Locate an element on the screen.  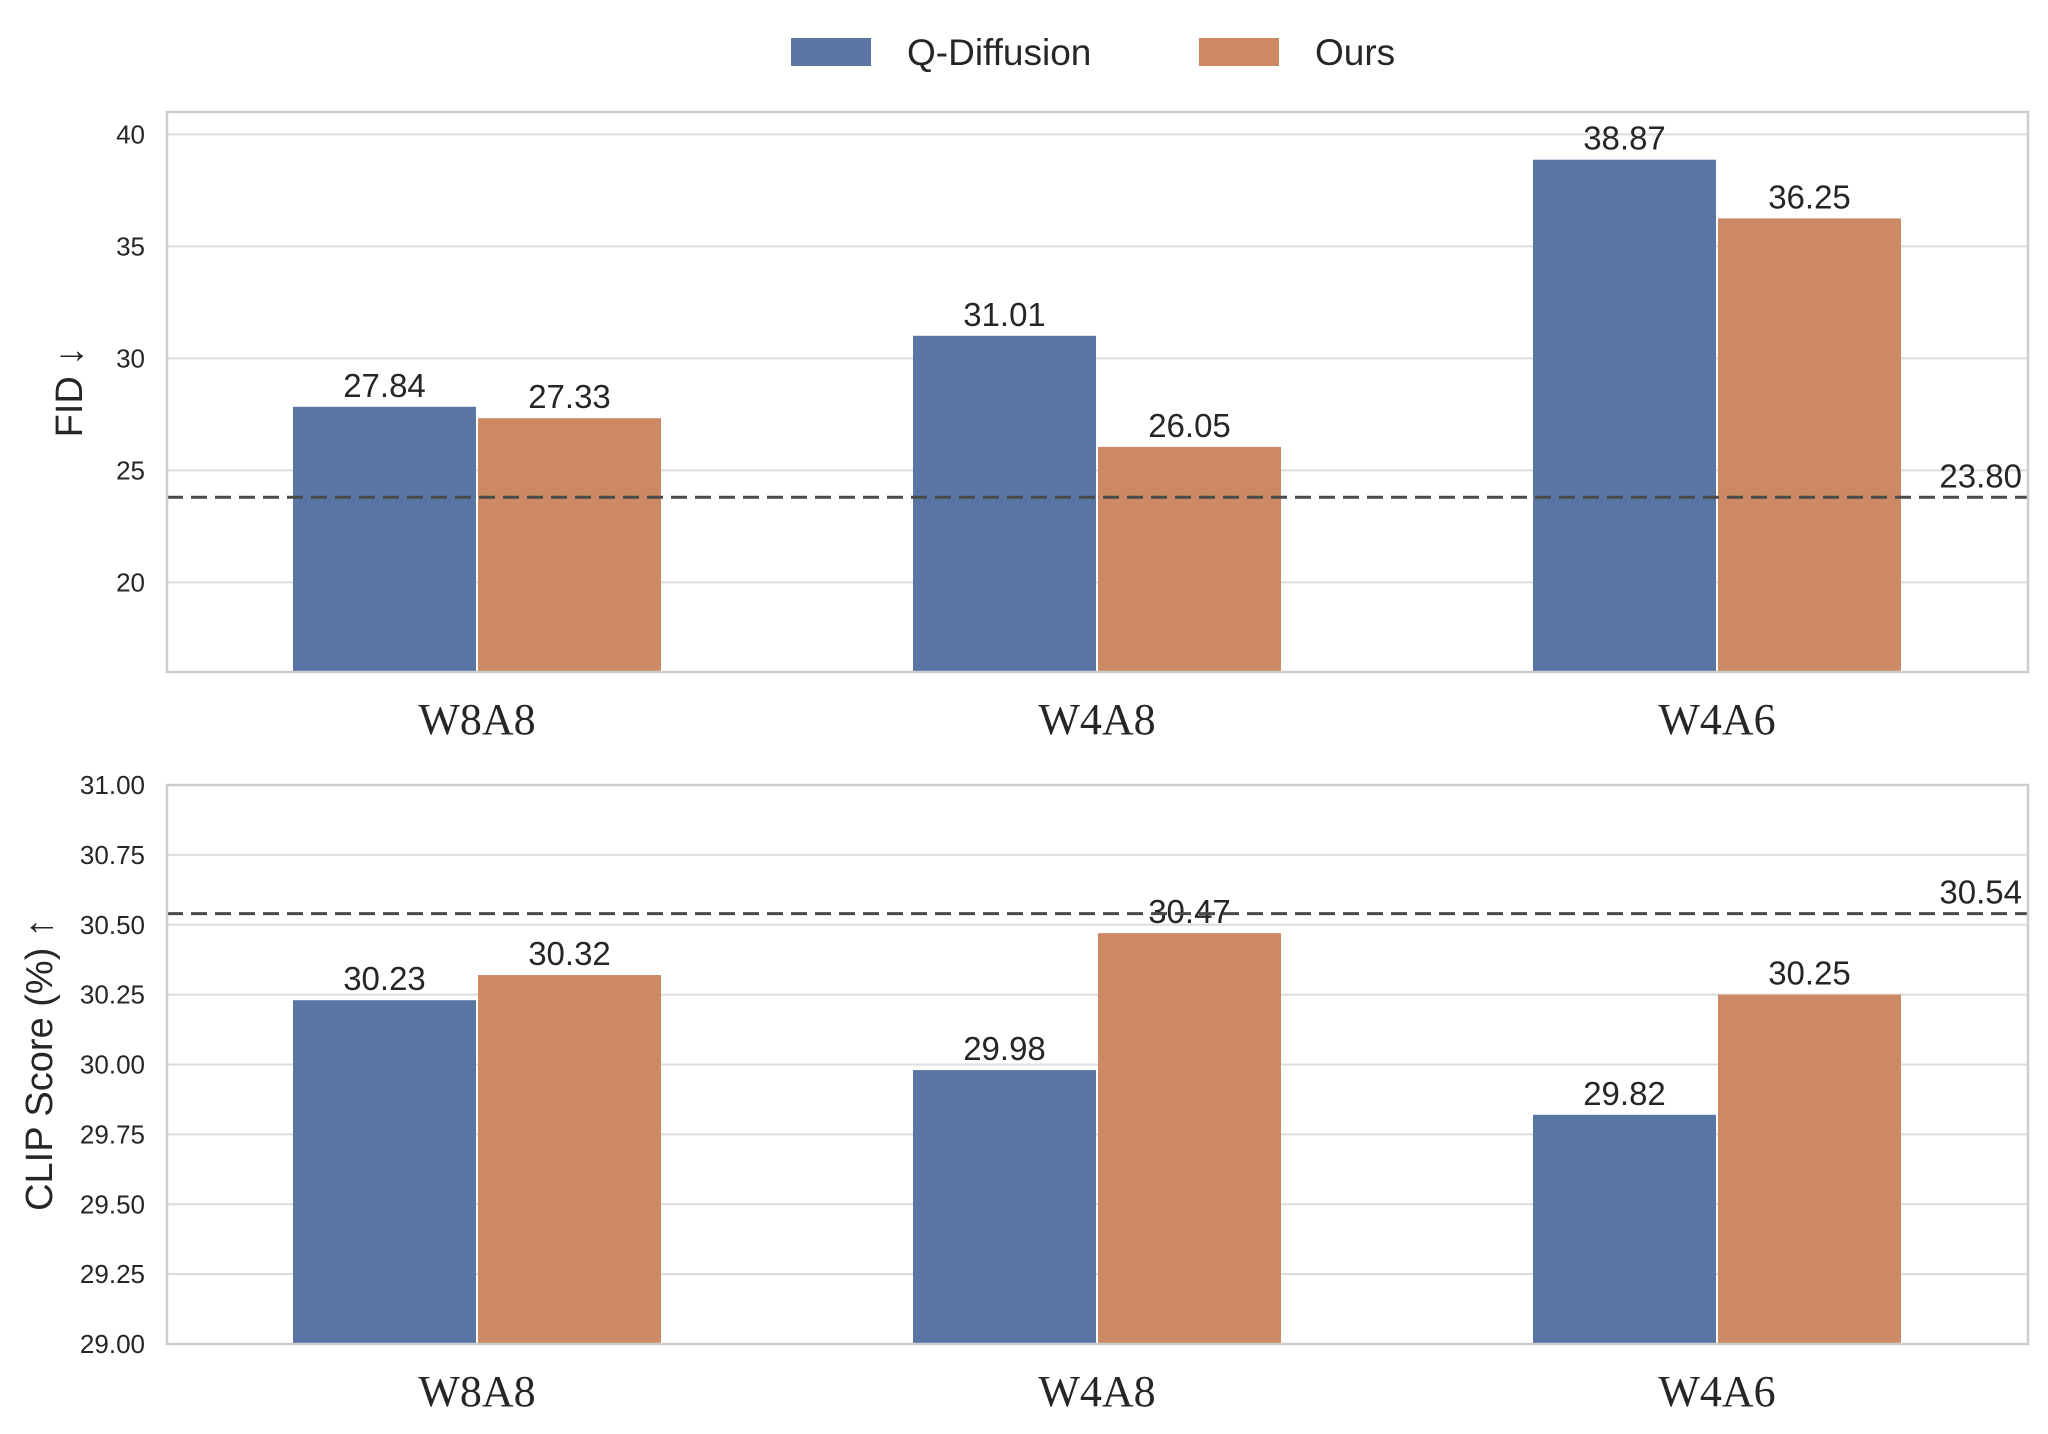
legend-swatch-q-diffusion is located at coordinates (831, 52).